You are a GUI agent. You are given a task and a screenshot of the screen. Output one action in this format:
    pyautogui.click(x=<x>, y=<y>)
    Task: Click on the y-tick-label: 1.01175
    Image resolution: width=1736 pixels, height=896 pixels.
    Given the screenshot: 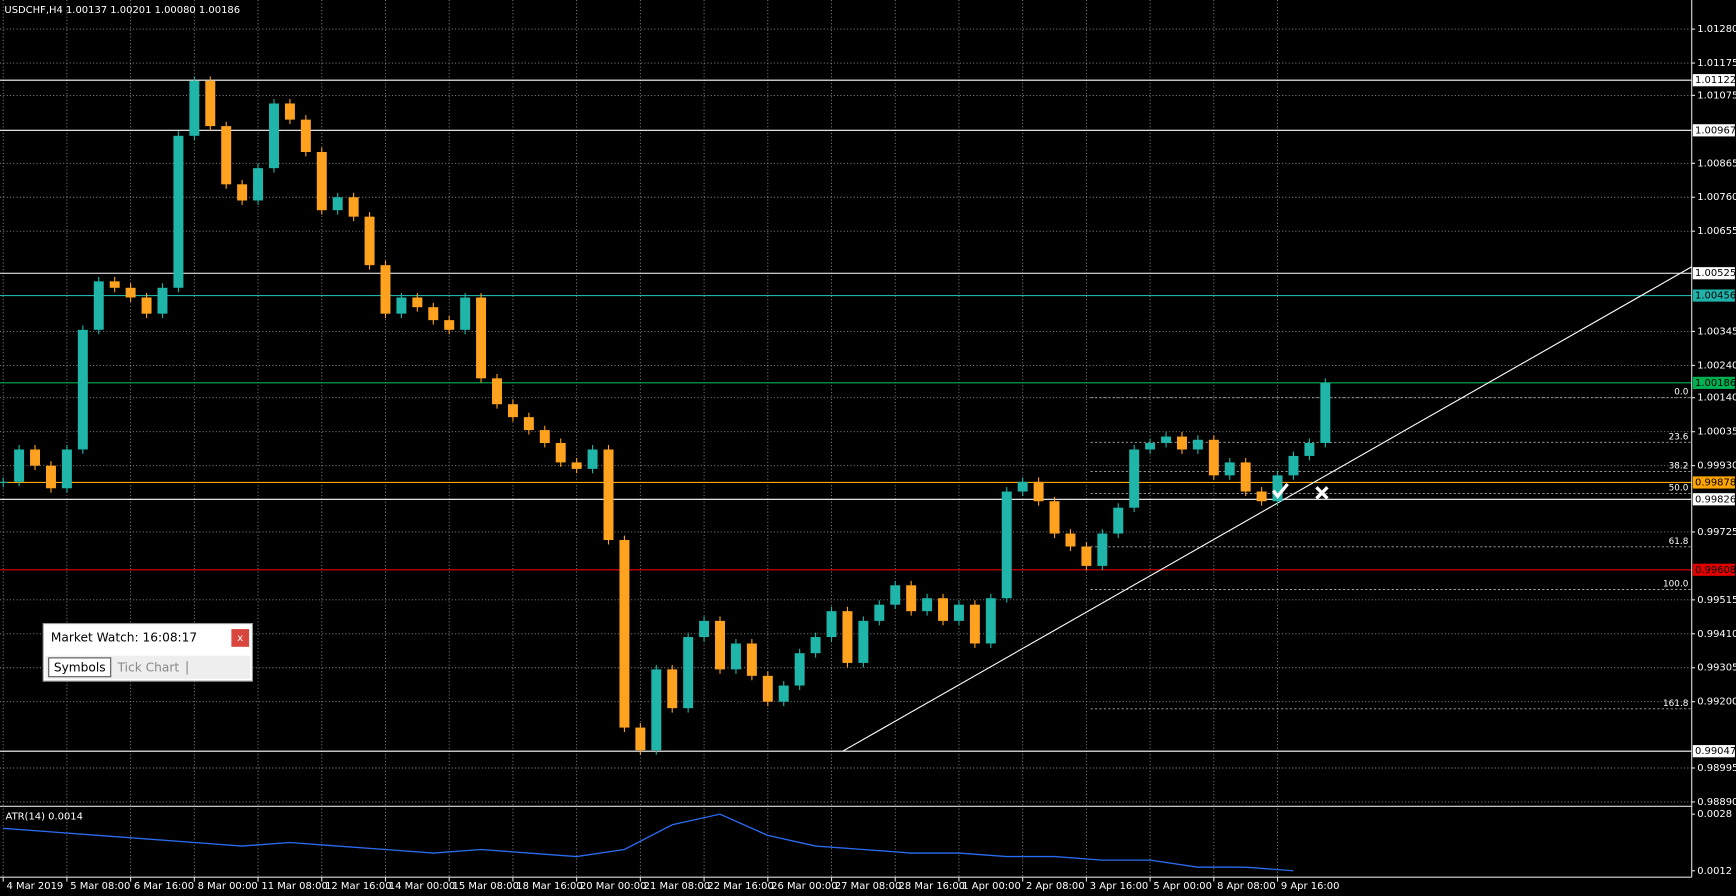 What is the action you would take?
    pyautogui.click(x=1716, y=63)
    